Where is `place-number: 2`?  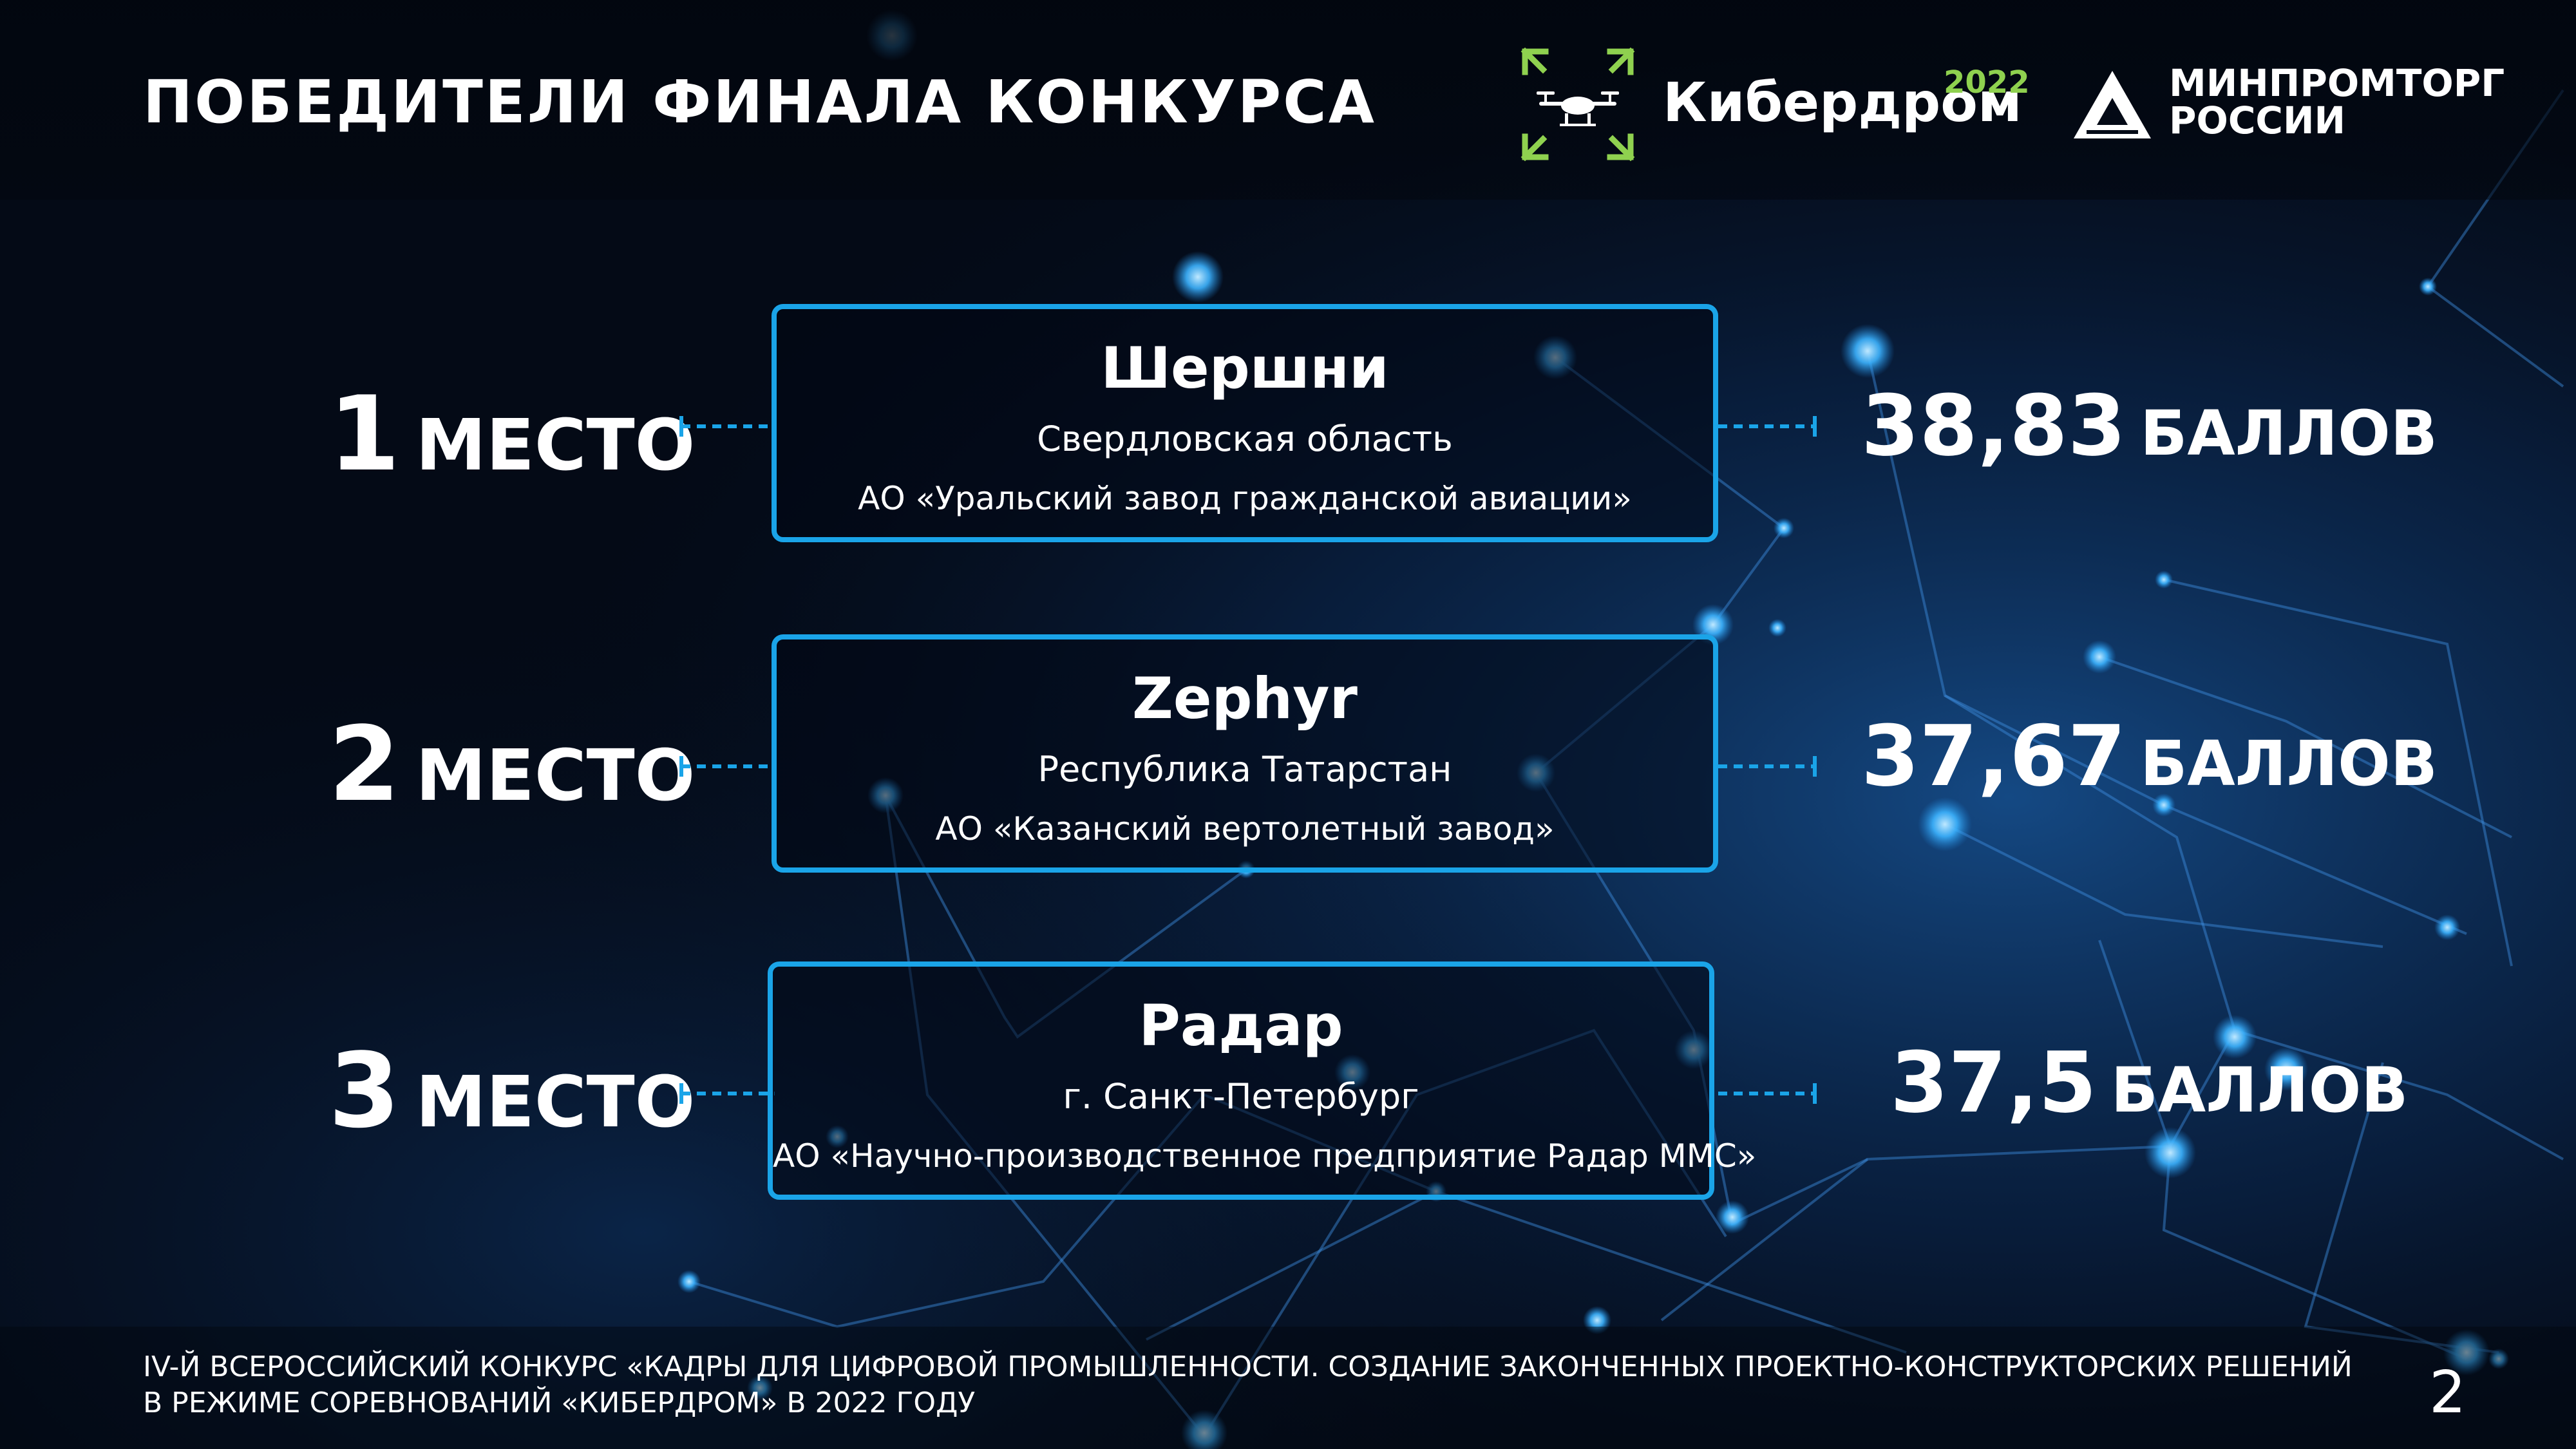 place-number: 2 is located at coordinates (365, 764).